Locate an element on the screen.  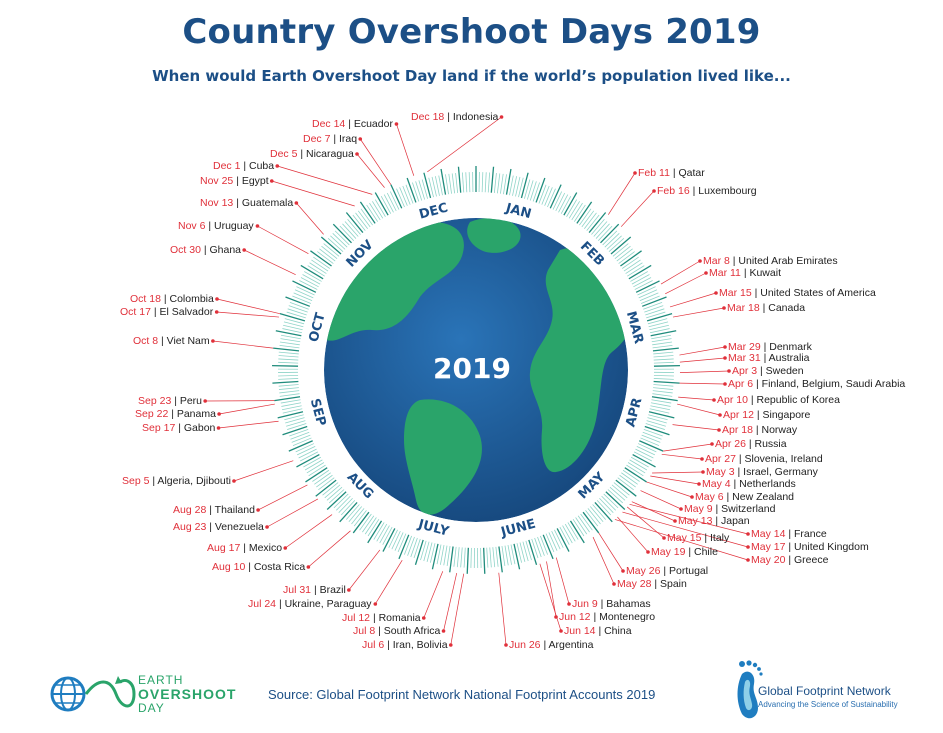
entry-label: Jun 26 | Argentina is located at coordinates (551, 645).